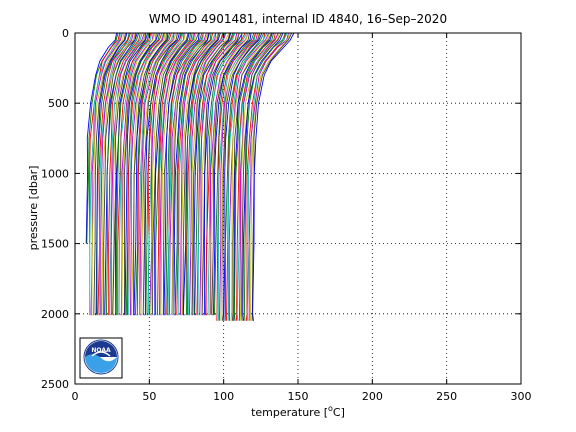  What do you see at coordinates (55, 173) in the screenshot?
I see `y-tick-label: 1000` at bounding box center [55, 173].